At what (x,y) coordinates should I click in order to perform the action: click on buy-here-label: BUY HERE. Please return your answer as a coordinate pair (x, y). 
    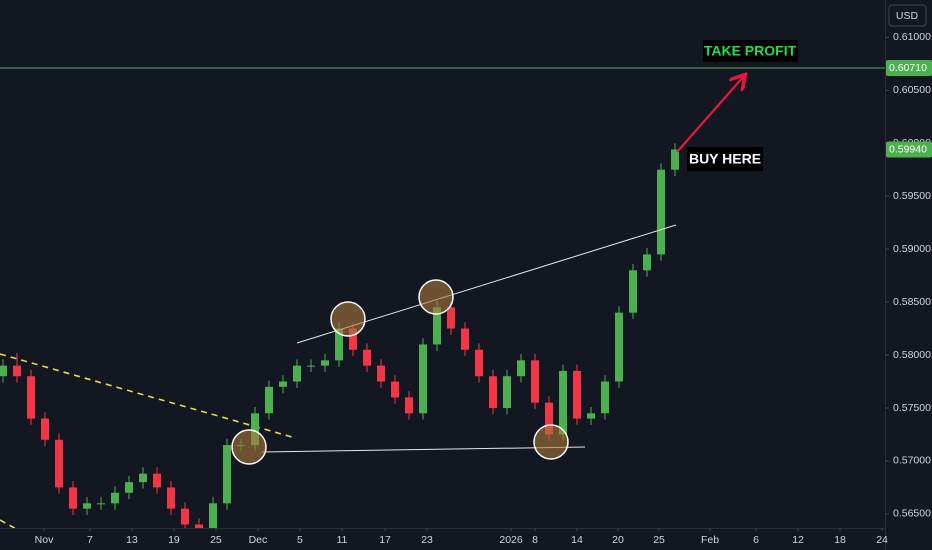
    Looking at the image, I should click on (725, 159).